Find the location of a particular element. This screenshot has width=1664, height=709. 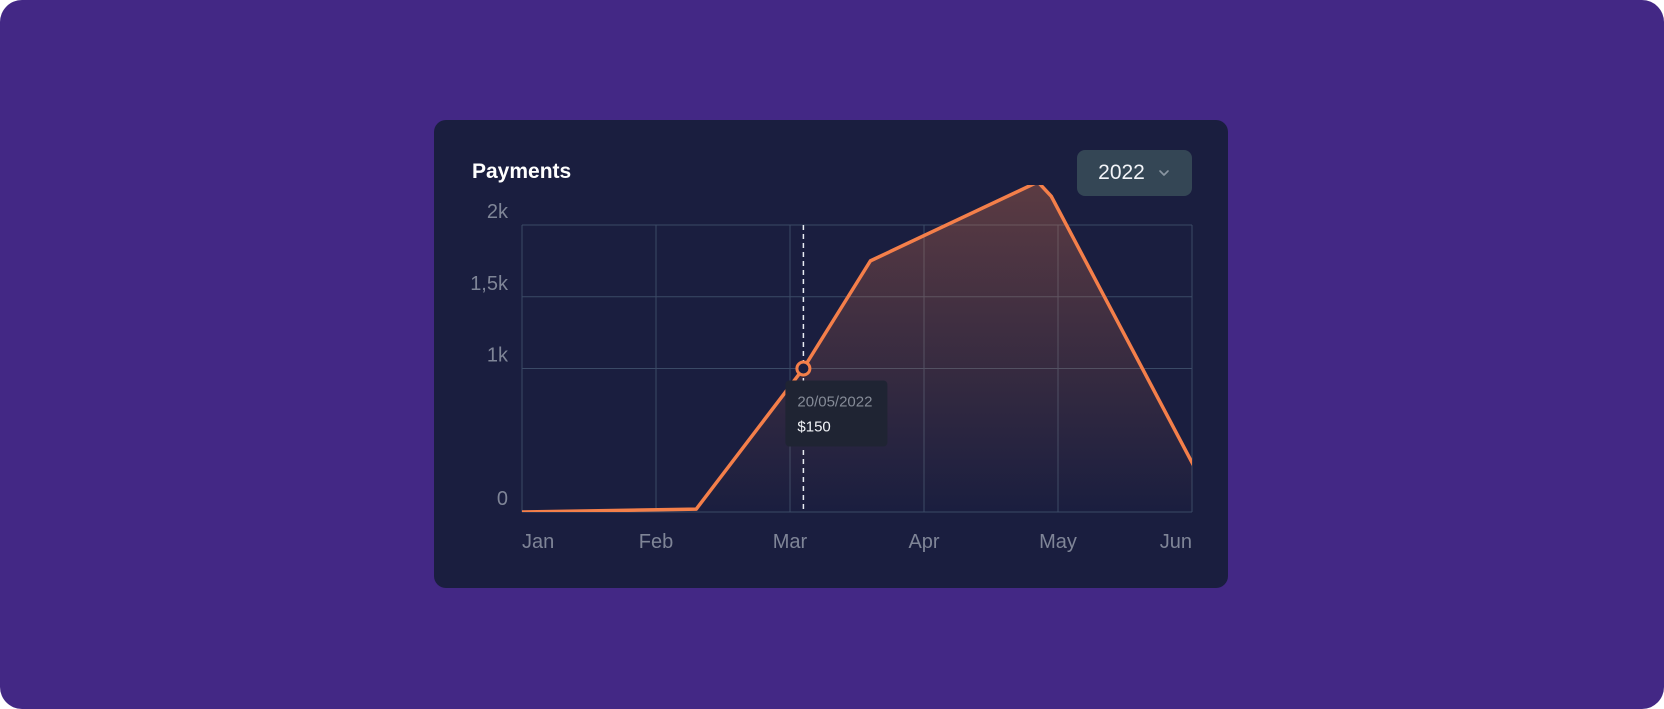

year-select: 2022 is located at coordinates (1134, 173).